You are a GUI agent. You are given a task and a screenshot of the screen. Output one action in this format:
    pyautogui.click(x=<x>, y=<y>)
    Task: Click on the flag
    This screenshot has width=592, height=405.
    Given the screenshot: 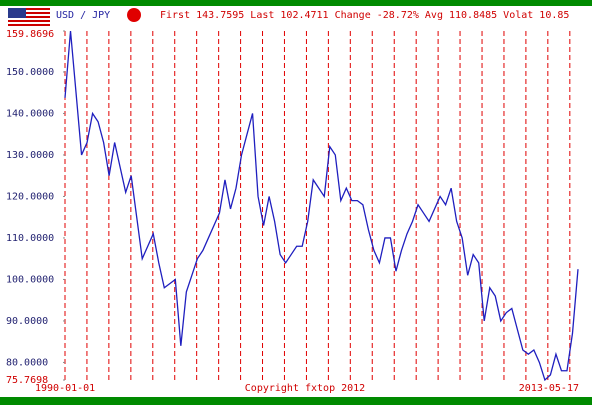 What is the action you would take?
    pyautogui.click(x=29, y=17)
    